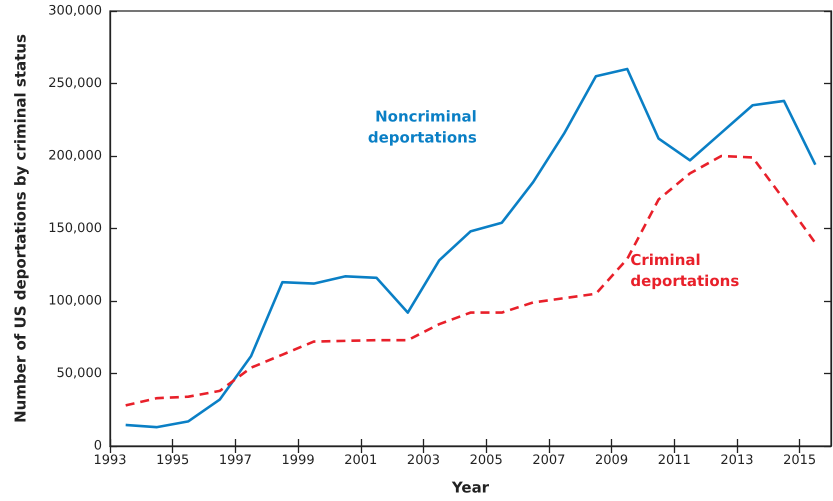 The height and width of the screenshot is (501, 833). What do you see at coordinates (75, 301) in the screenshot?
I see `y-tick-label: 100,000` at bounding box center [75, 301].